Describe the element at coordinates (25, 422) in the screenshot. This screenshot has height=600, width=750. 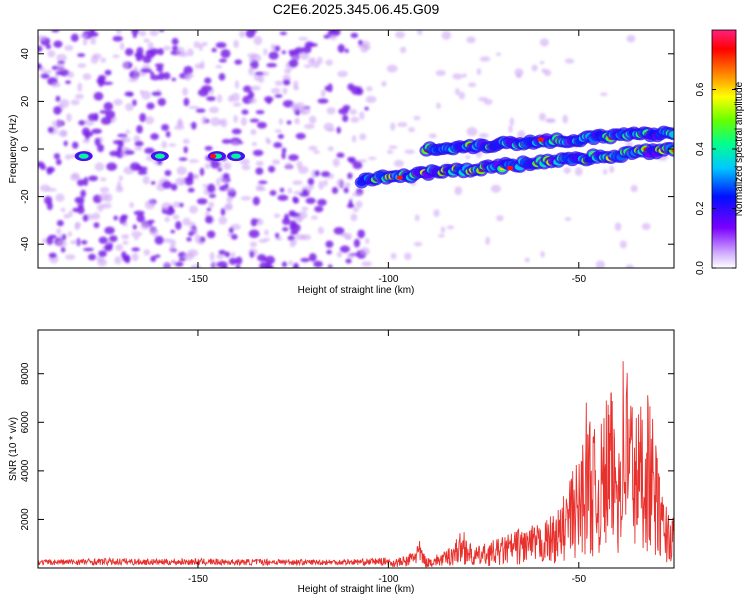
I see `y-tick-label: 6000` at that location.